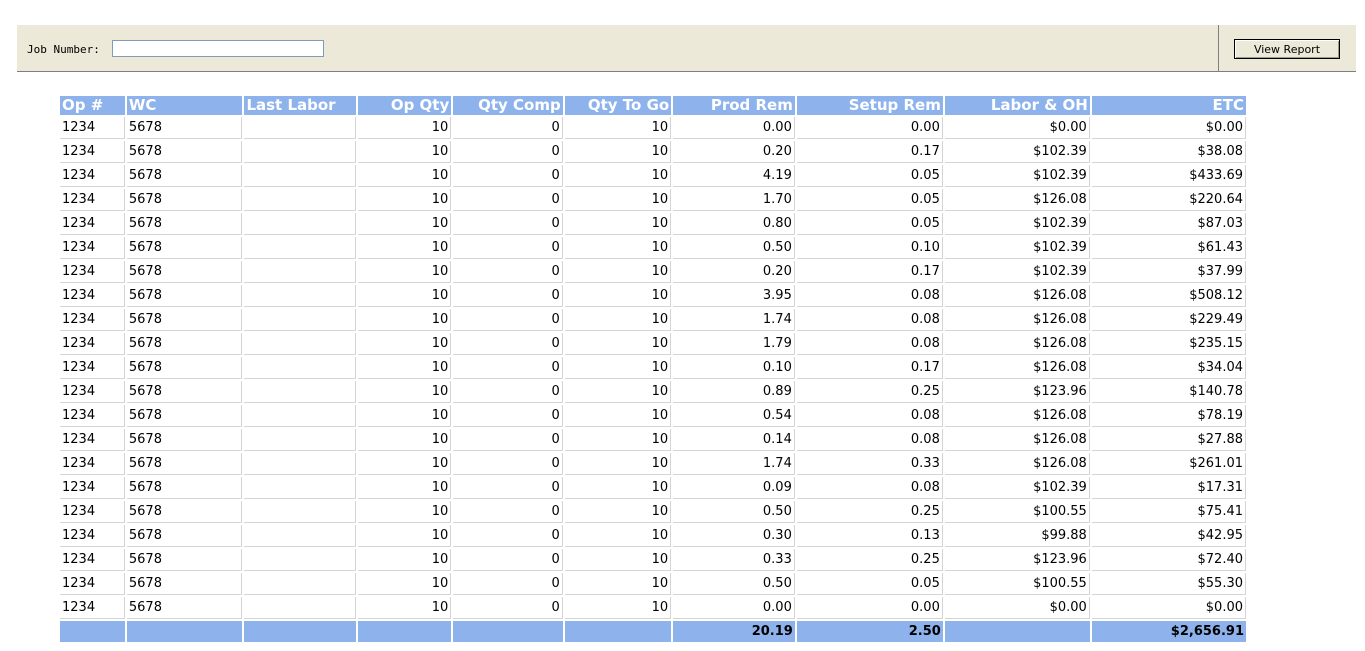 The image size is (1365, 651). I want to click on table-row: 1234 5678 10 0 10 4.19 0.05 $102.39 $433.69, so click(653, 176).